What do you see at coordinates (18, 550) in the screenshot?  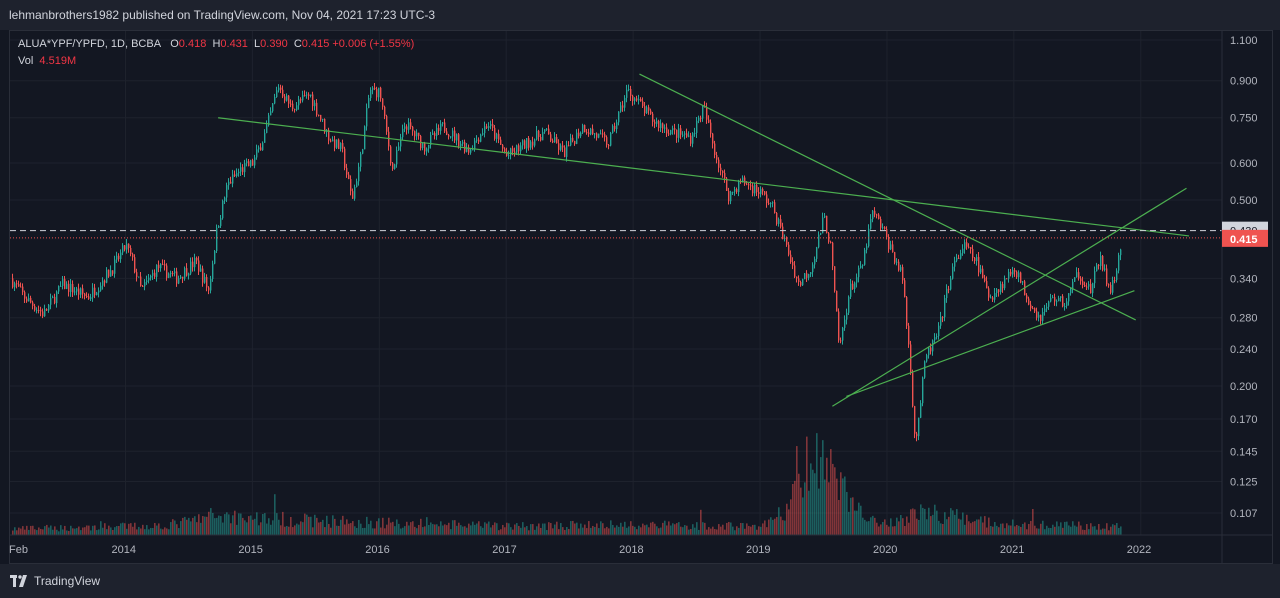 I see `x-tick-label: Feb` at bounding box center [18, 550].